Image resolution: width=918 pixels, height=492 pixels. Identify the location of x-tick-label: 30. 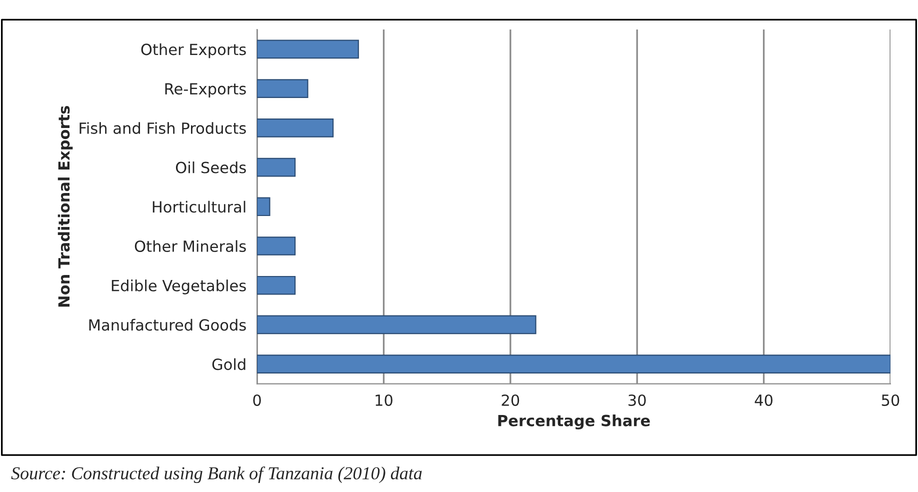
(637, 400).